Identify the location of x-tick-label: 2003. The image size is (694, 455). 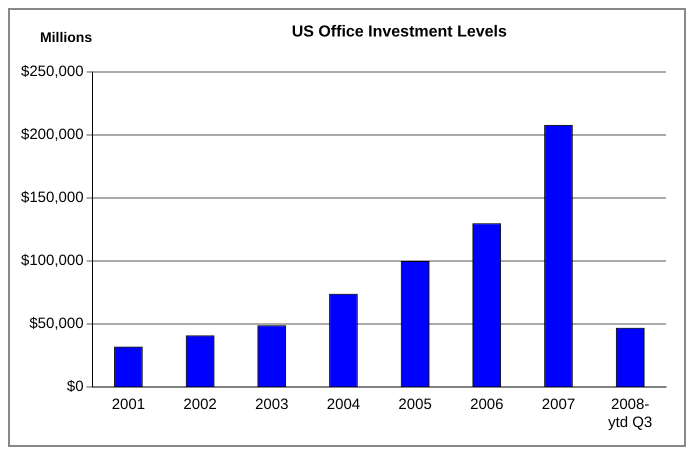
(271, 405).